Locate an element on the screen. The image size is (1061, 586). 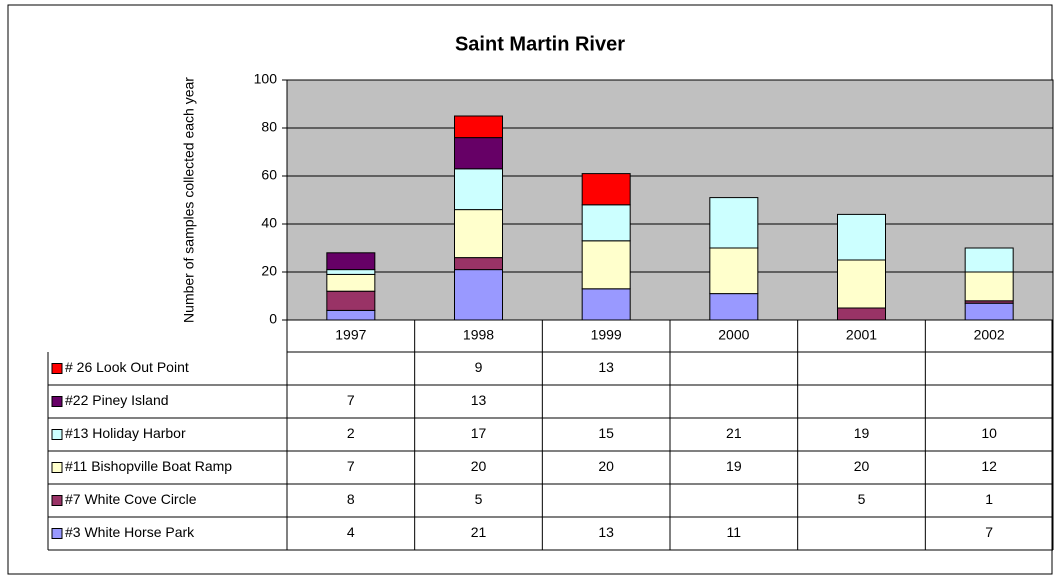
legend-label: #7 White Cove Circle is located at coordinates (131, 499).